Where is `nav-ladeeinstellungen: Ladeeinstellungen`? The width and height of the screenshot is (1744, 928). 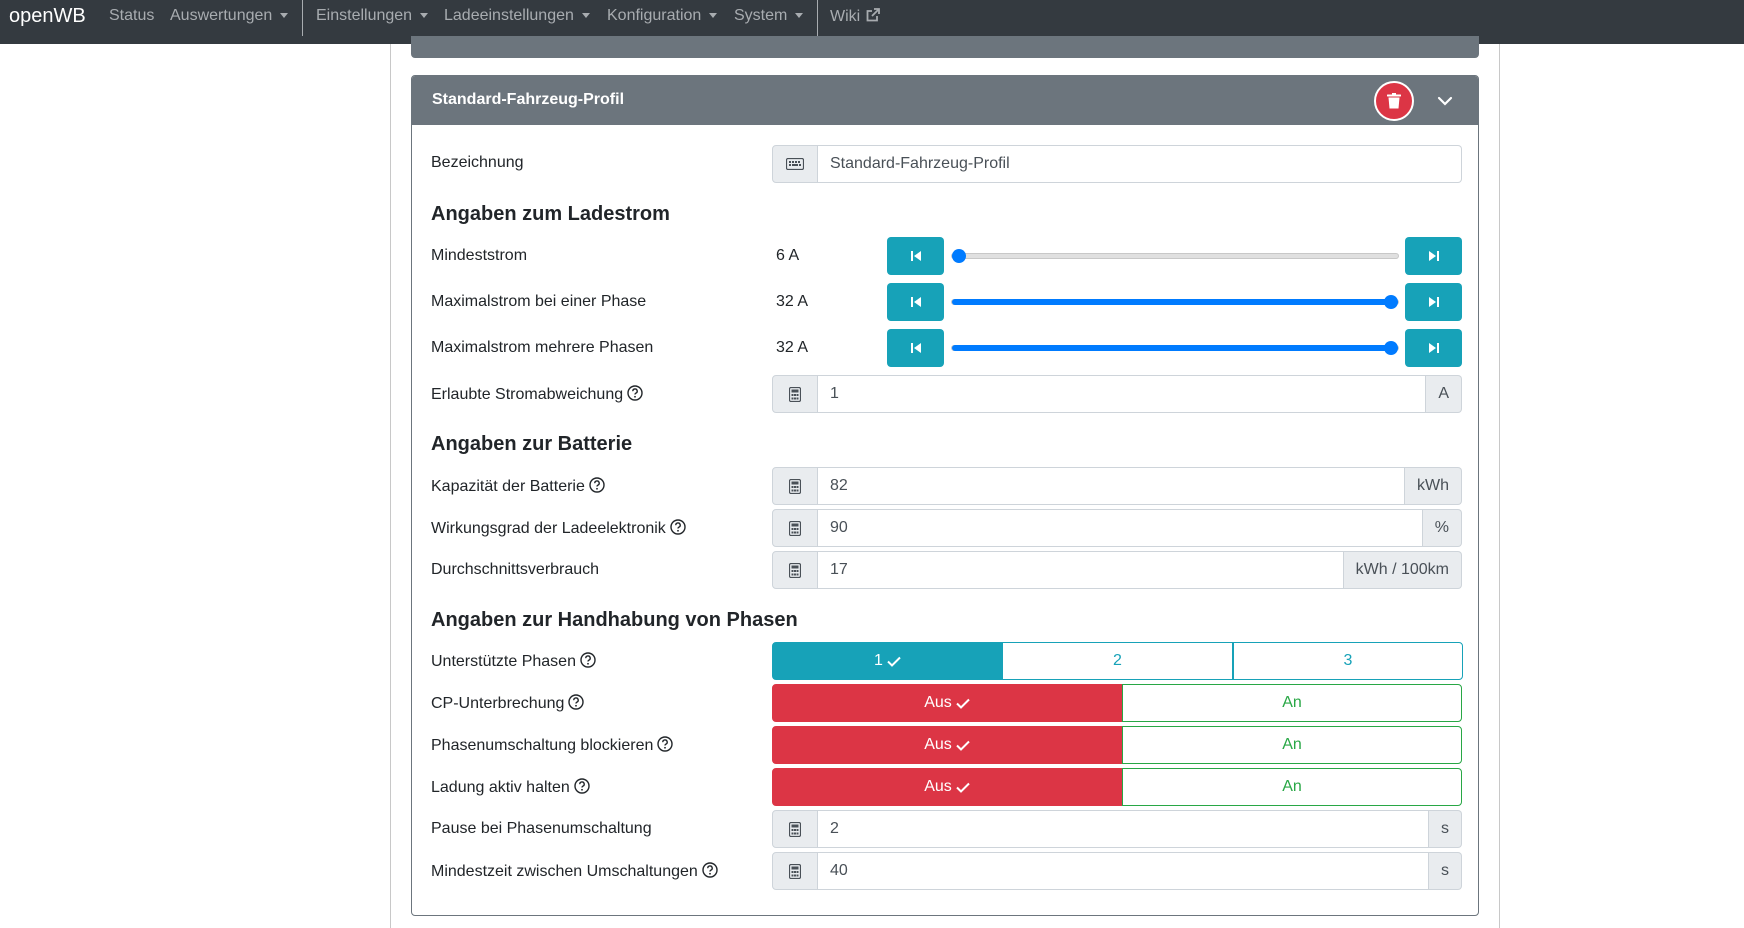
nav-ladeeinstellungen: Ladeeinstellungen is located at coordinates (517, 16).